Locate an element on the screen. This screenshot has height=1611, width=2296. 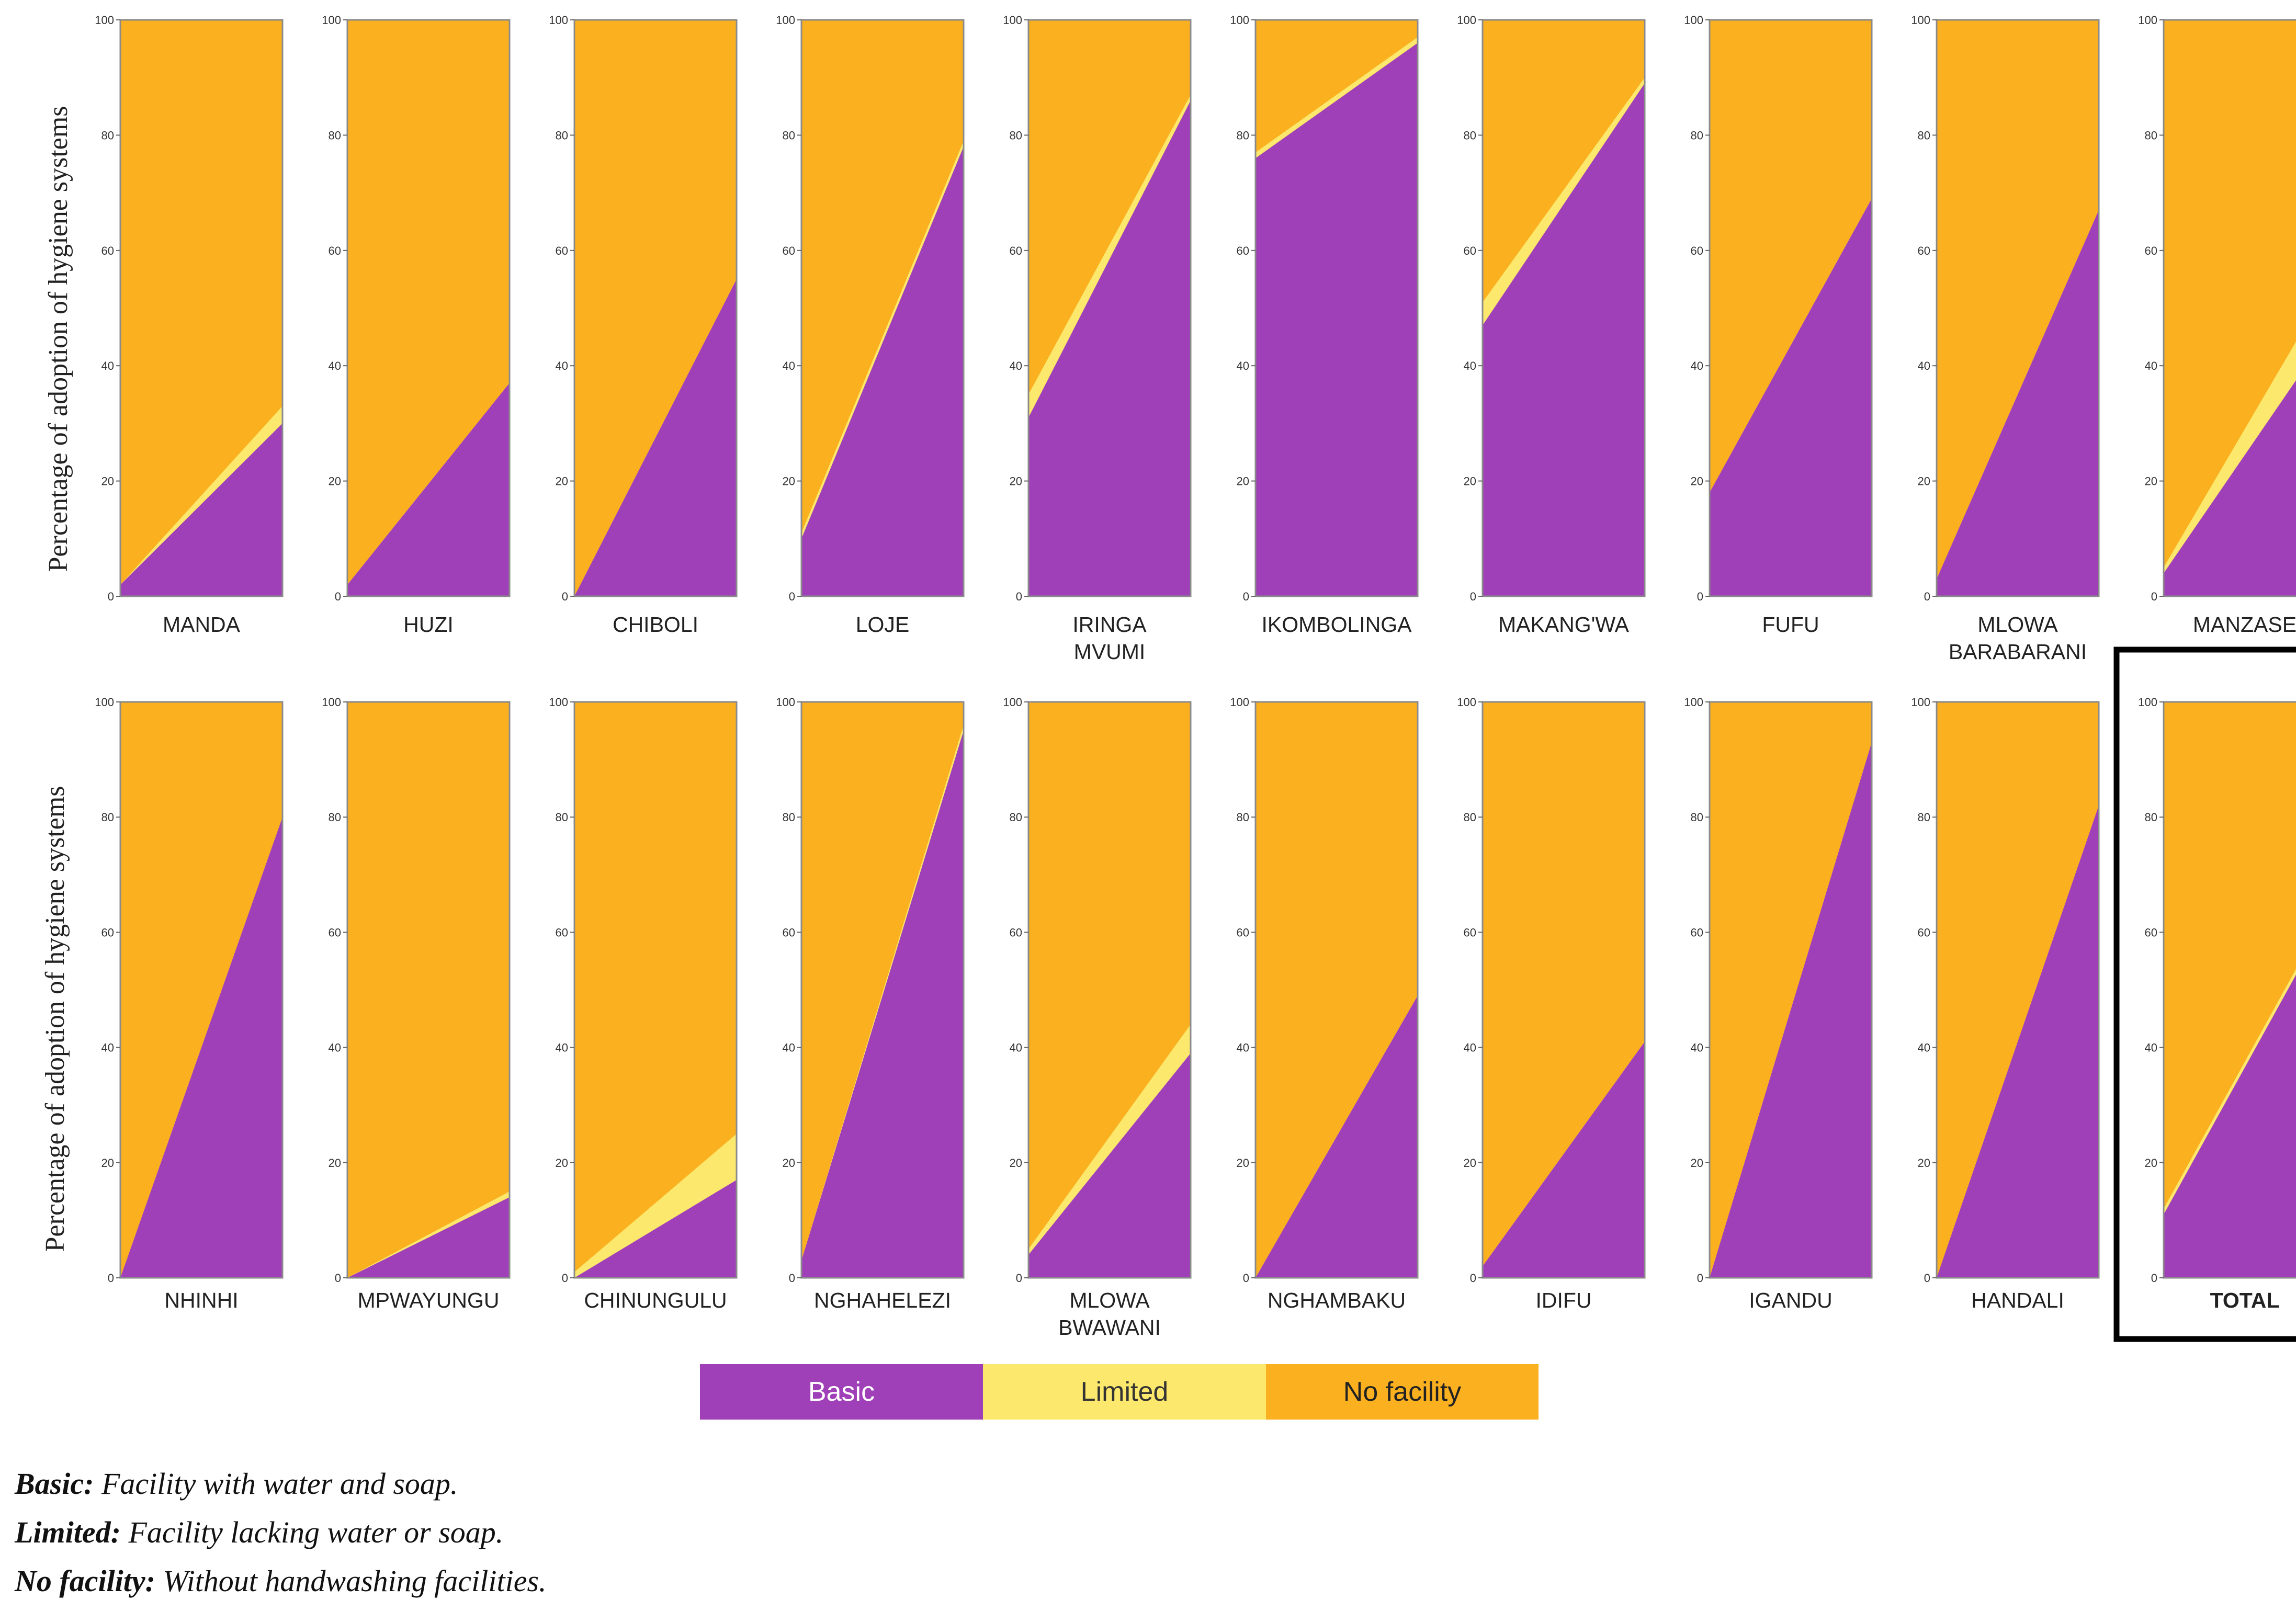
legend: Basic Limited No facility is located at coordinates (1119, 1392).